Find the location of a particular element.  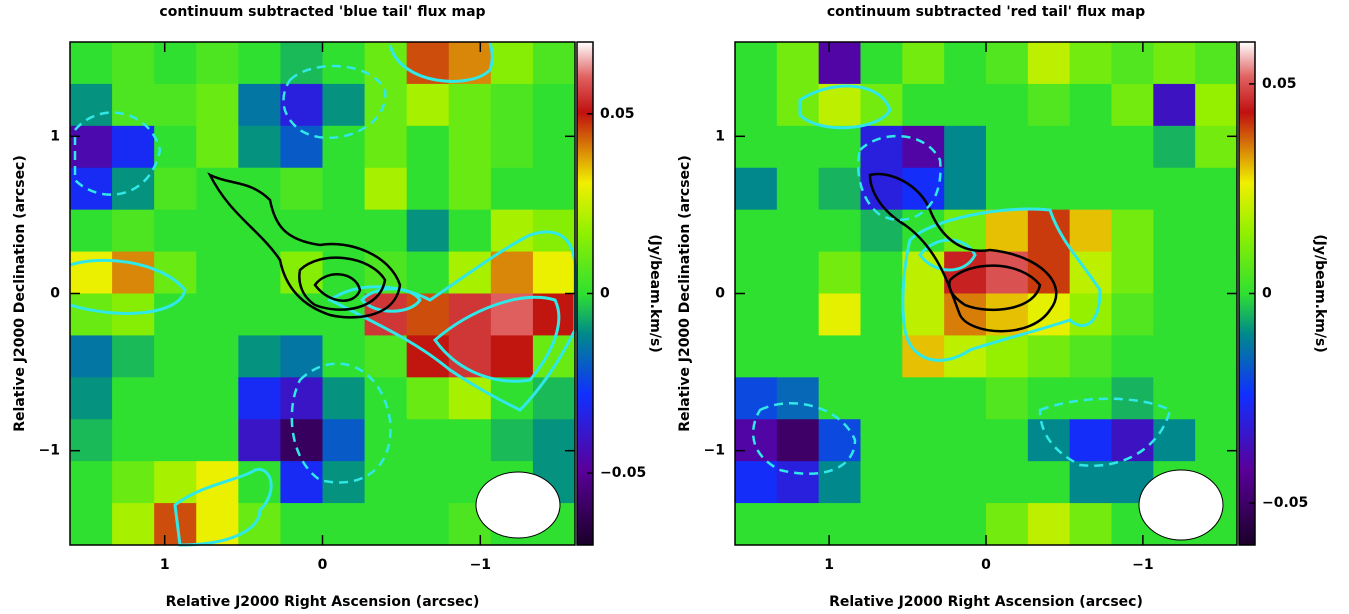

colorbar-label: (Jy/beam.km/s) is located at coordinates (1320, 293).